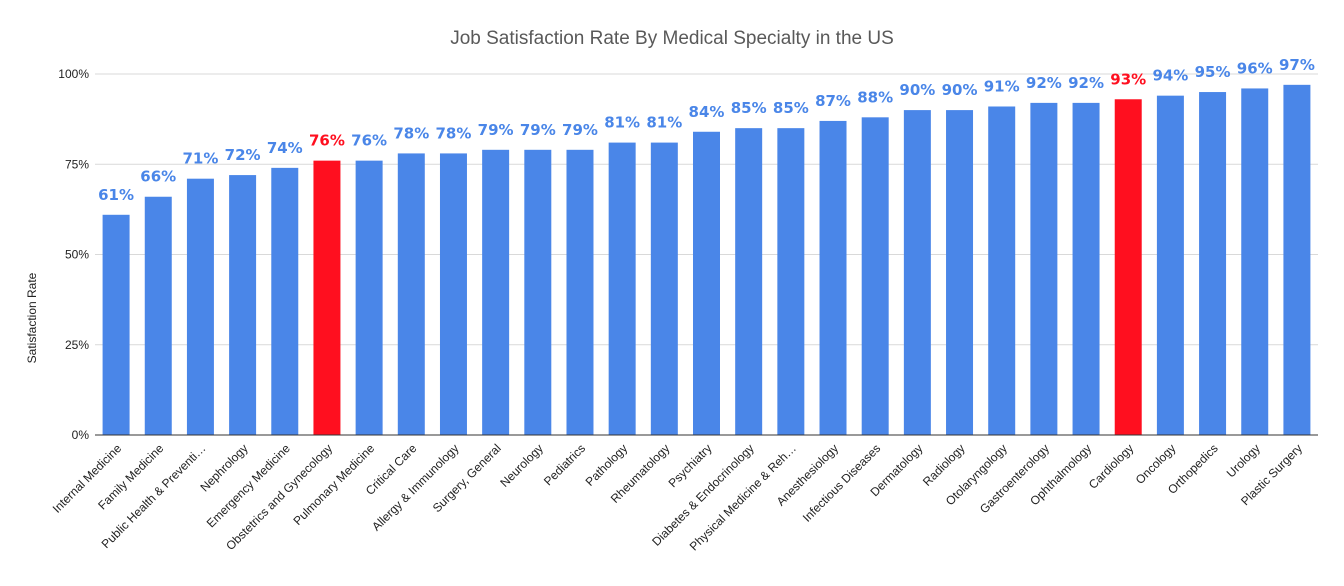  What do you see at coordinates (749, 281) in the screenshot?
I see `bar-diabetes-endocrinology` at bounding box center [749, 281].